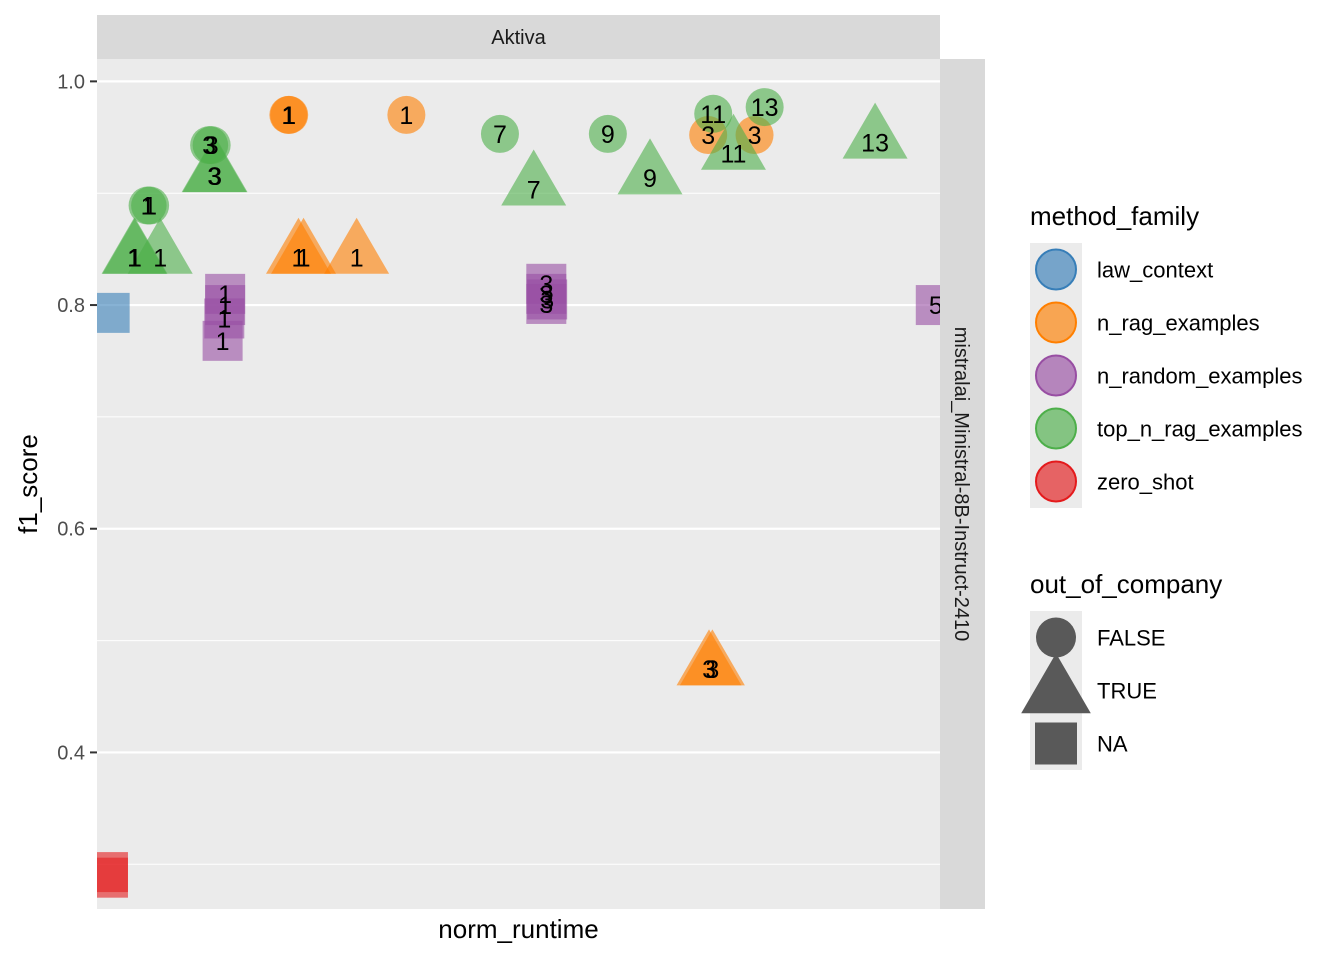  Describe the element at coordinates (1126, 584) in the screenshot. I see `legend-title: out_of_company` at that location.